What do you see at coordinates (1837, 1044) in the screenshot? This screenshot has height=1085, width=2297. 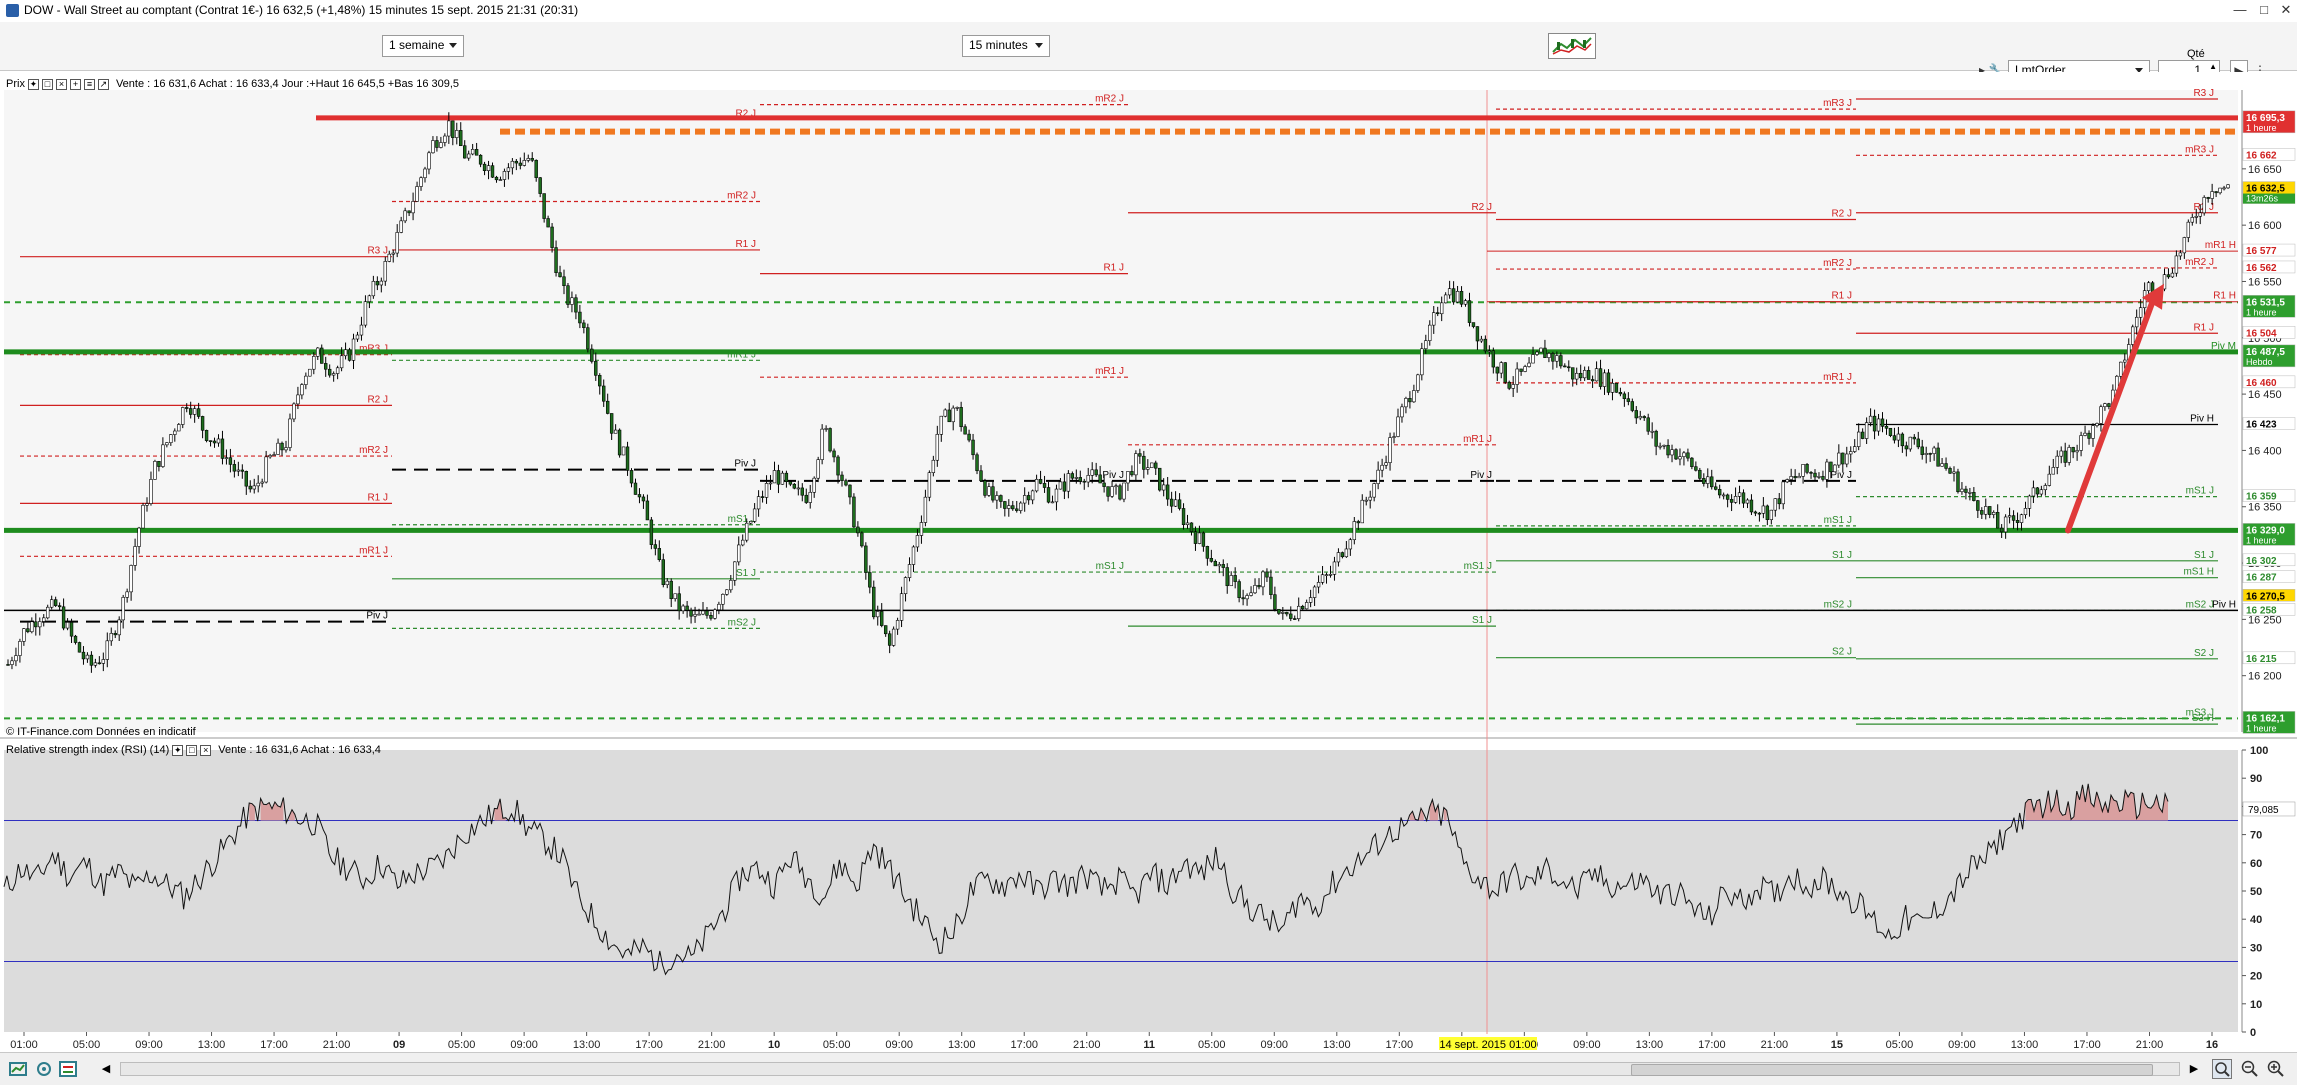 I see `time-axis-label: 15` at bounding box center [1837, 1044].